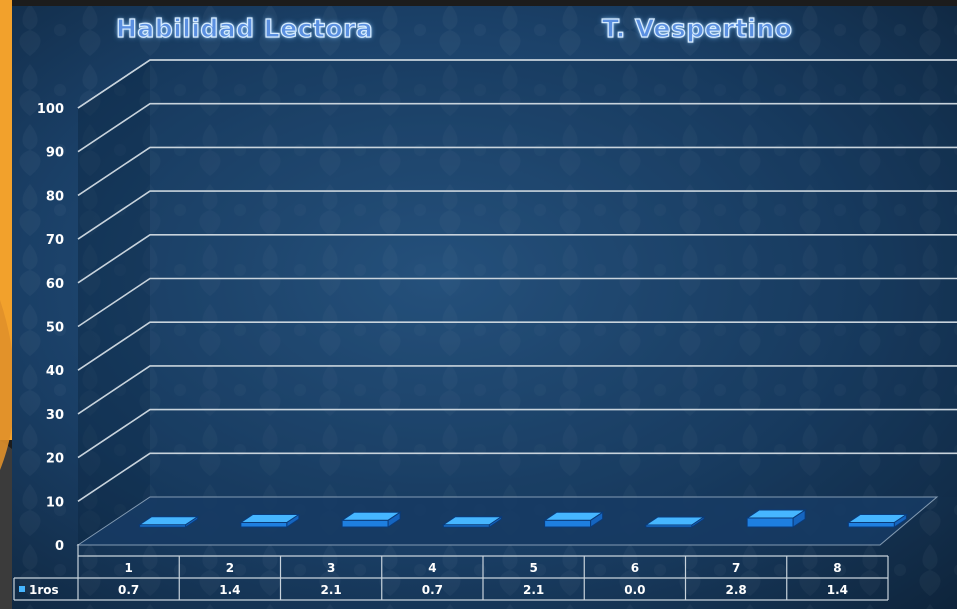 The height and width of the screenshot is (609, 957). Describe the element at coordinates (451, 572) in the screenshot. I see `data-table: 1 2 3 4 5 6 7 8 1ros 0.7 1.4 2.1 0.7 2.1 0.0 2.8 1.4` at that location.